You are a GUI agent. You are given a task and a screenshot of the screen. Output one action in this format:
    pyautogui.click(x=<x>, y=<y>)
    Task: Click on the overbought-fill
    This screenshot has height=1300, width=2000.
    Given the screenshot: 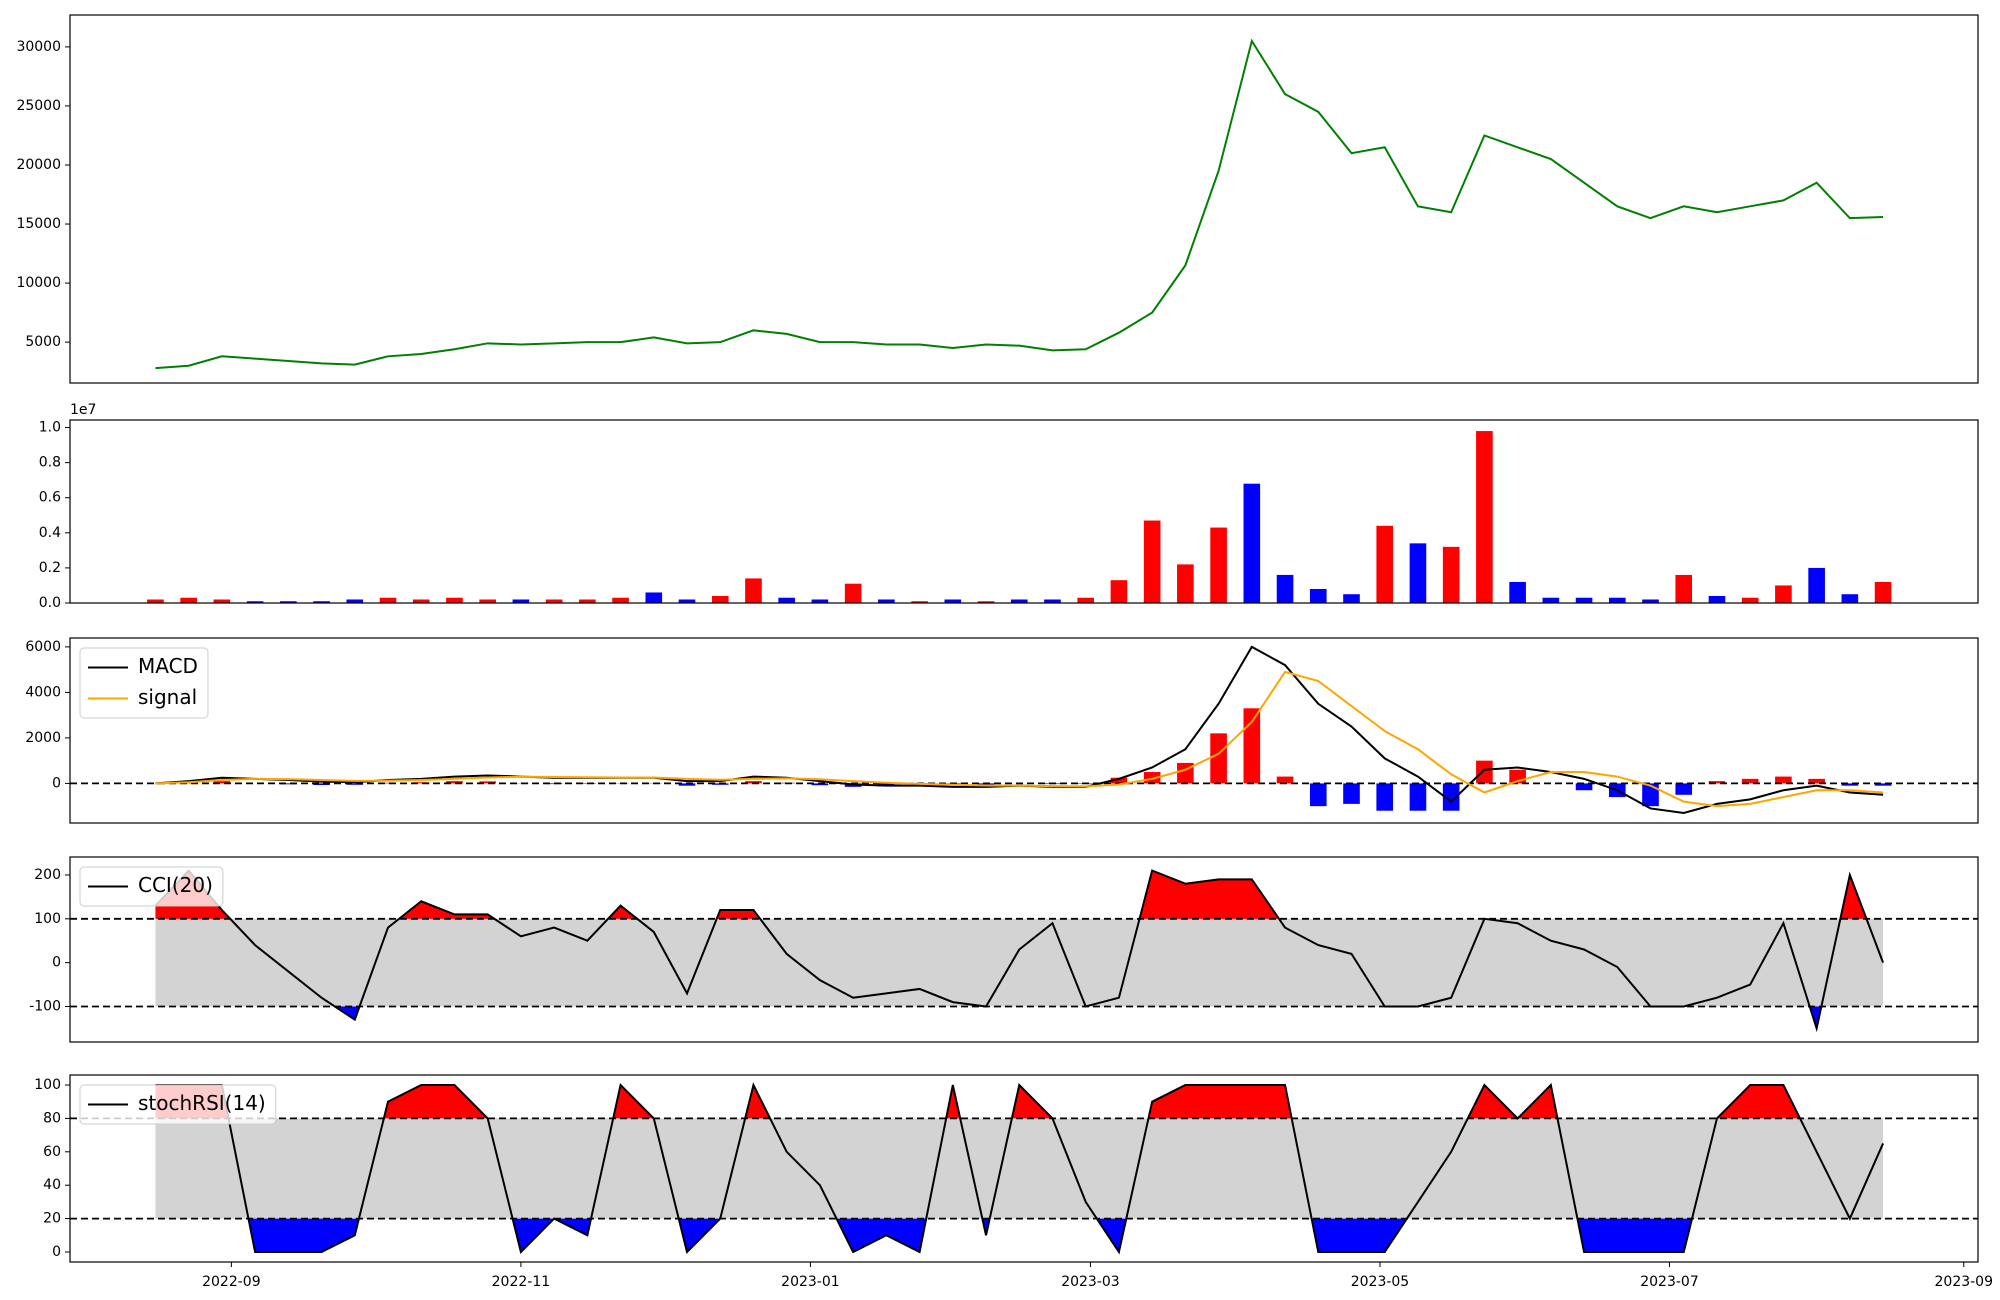 What is the action you would take?
    pyautogui.click(x=1019, y=1102)
    